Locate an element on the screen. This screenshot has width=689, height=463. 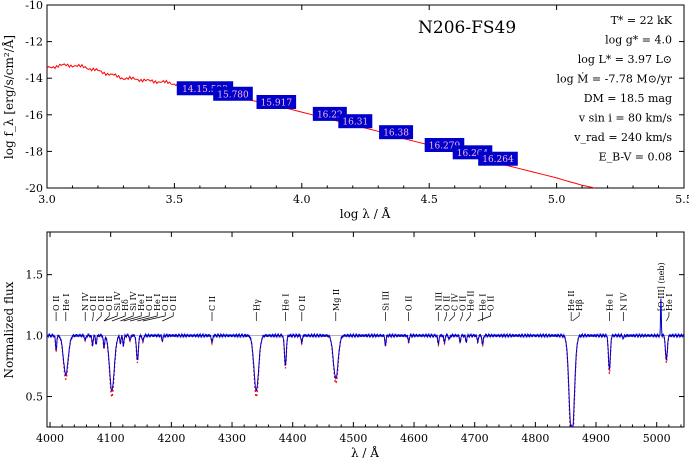
sed-x-tick-label: 5.5 is located at coordinates (682, 199).